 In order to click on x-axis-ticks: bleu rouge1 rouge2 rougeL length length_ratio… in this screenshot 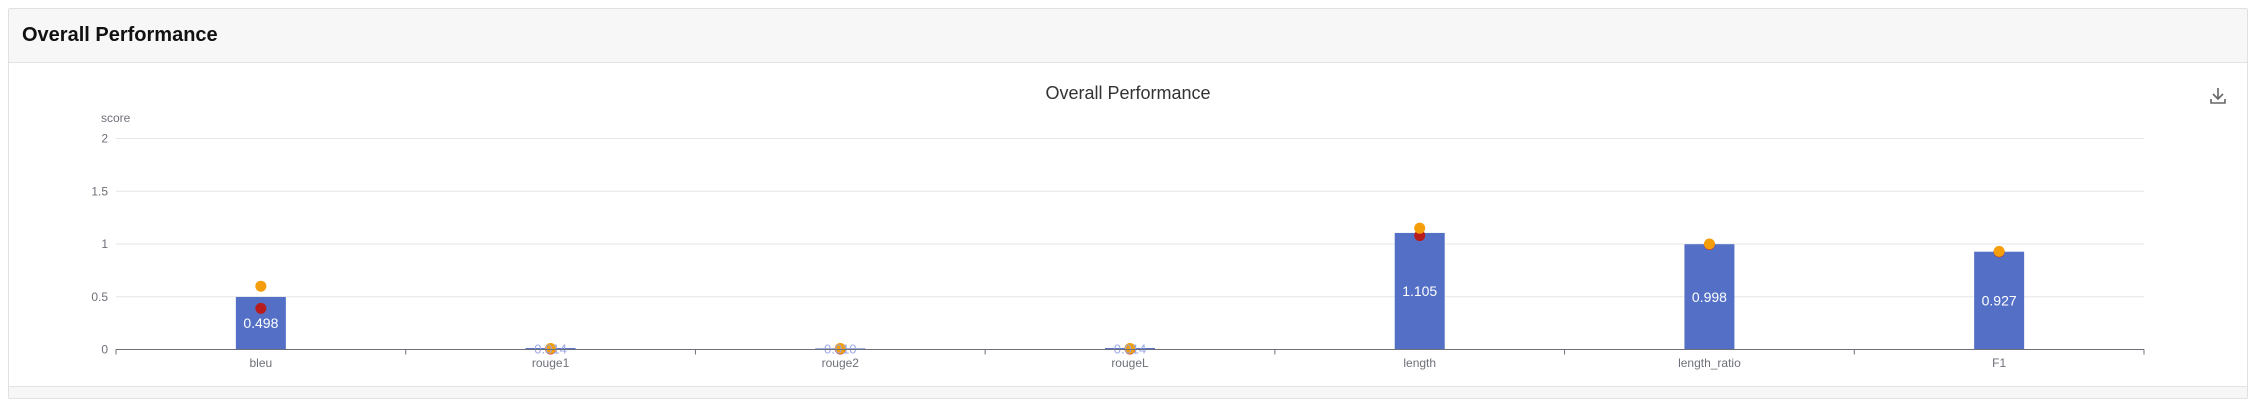, I will do `click(1130, 359)`.